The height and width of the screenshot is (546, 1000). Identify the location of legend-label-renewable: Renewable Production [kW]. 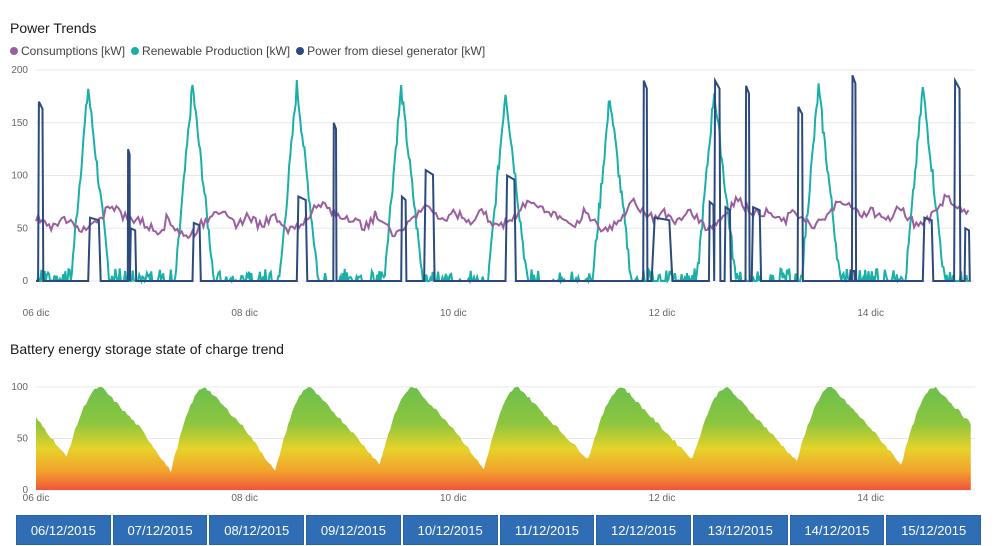
(216, 51).